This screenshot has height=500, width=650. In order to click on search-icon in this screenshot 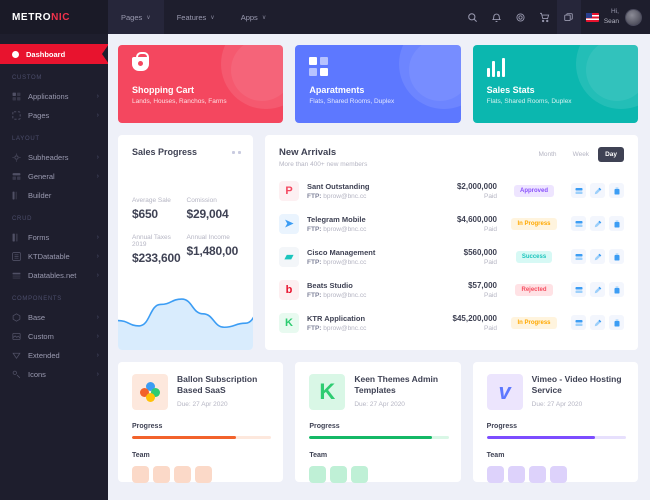, I will do `click(473, 17)`.